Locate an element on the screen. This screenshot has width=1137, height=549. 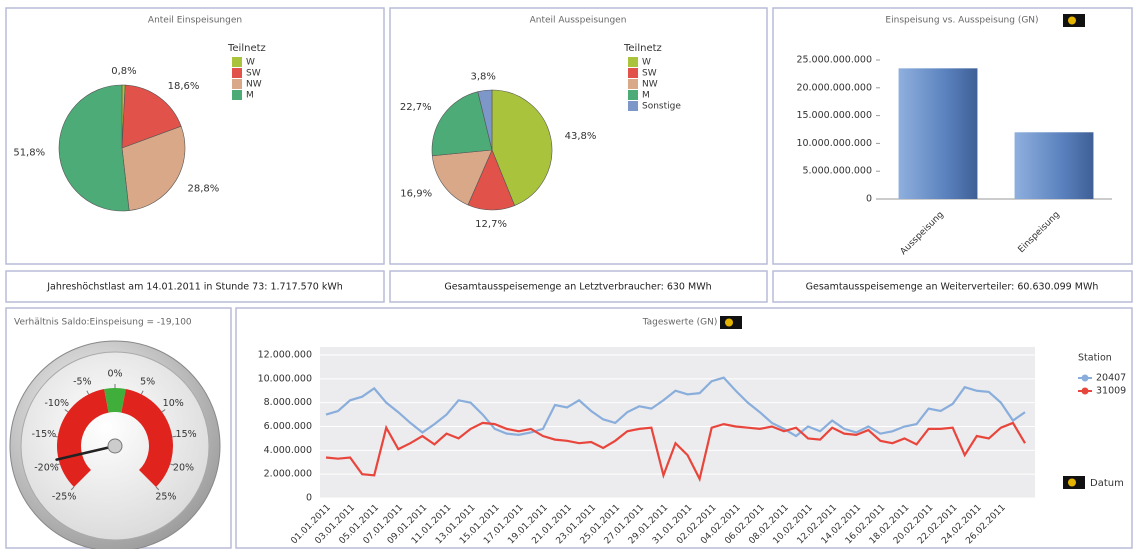
gauge-tick-label: 20% is located at coordinates (183, 468).